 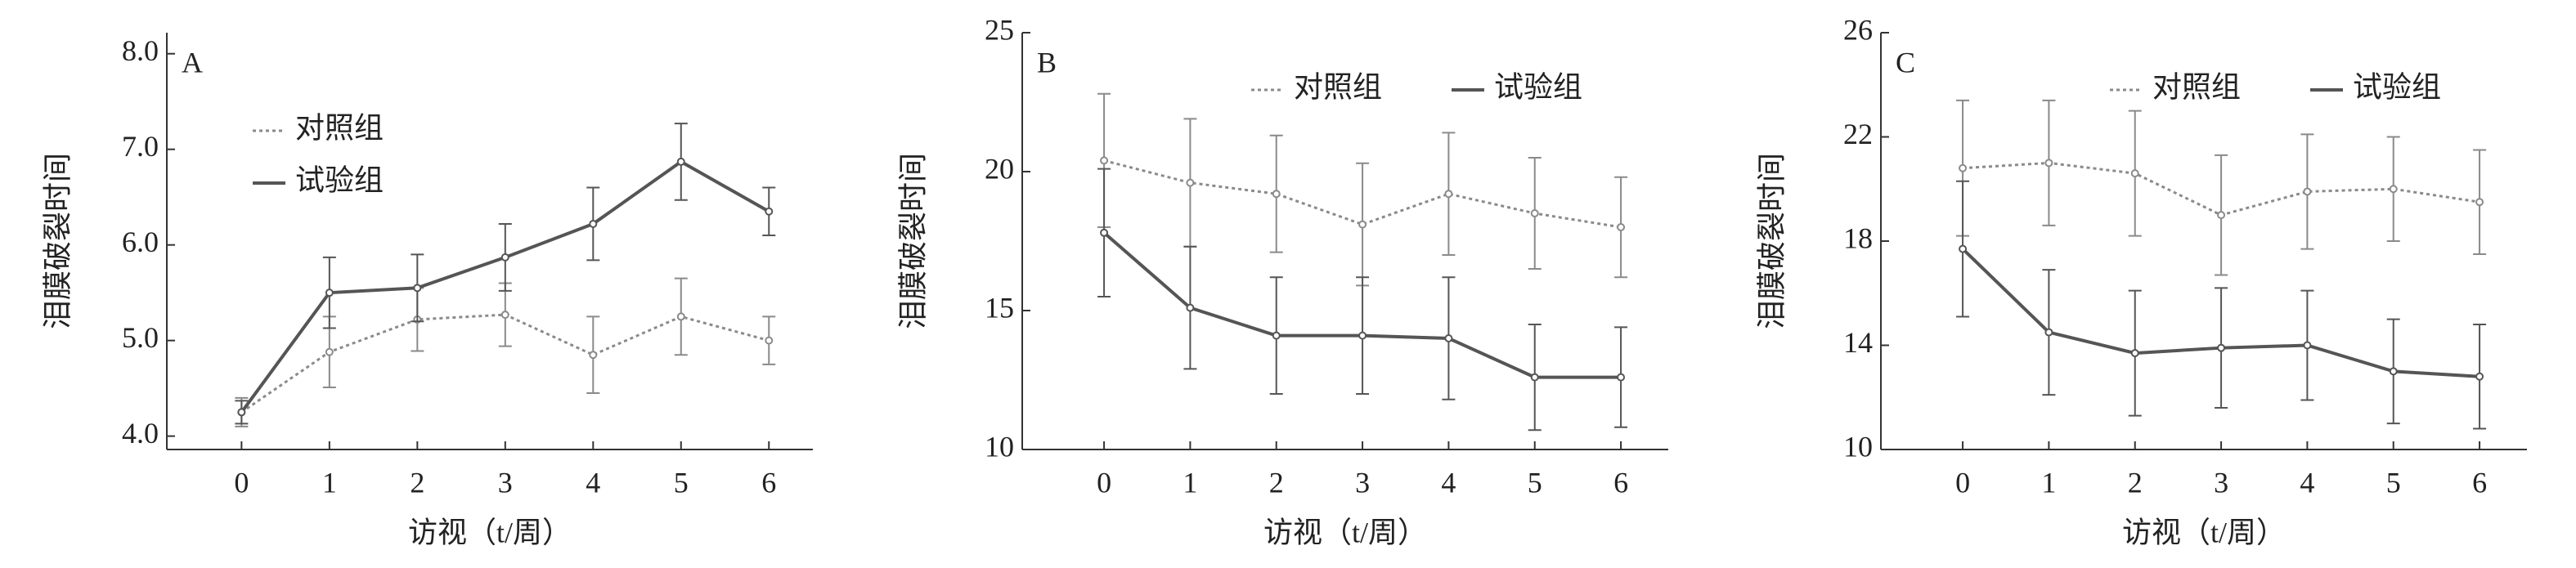 I want to click on y-tick-label: 6.0, so click(x=141, y=242).